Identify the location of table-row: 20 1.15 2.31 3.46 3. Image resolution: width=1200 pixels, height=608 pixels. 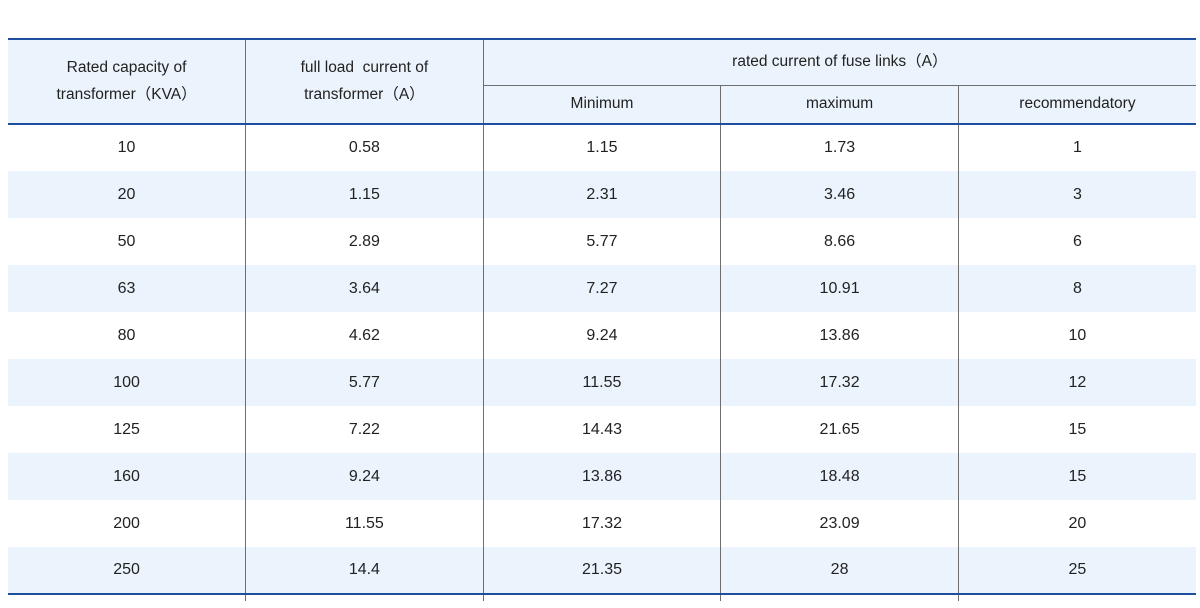
(602, 194).